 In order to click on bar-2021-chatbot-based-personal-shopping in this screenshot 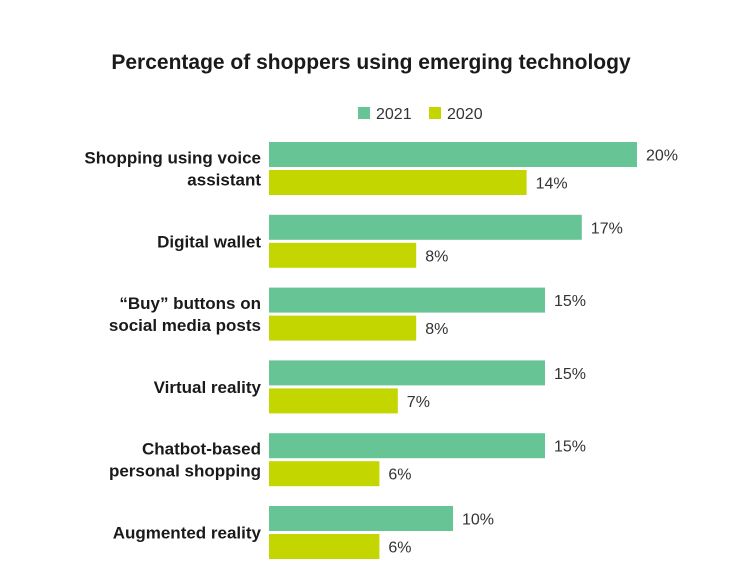, I will do `click(407, 446)`.